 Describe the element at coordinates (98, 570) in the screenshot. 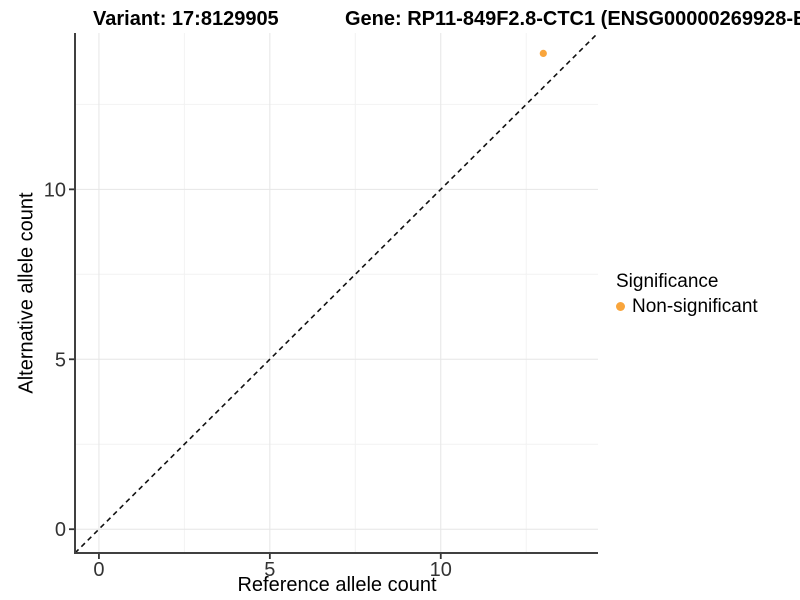

I see `x-tick-label: 0` at that location.